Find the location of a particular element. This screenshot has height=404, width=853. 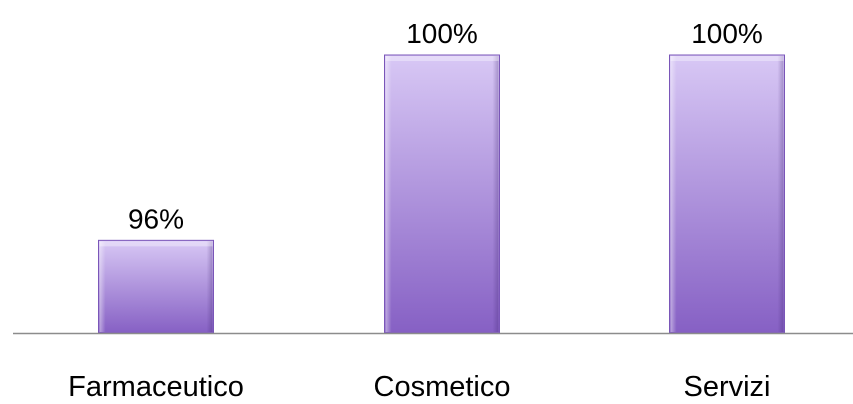

category-label: Cosmetico is located at coordinates (442, 387).